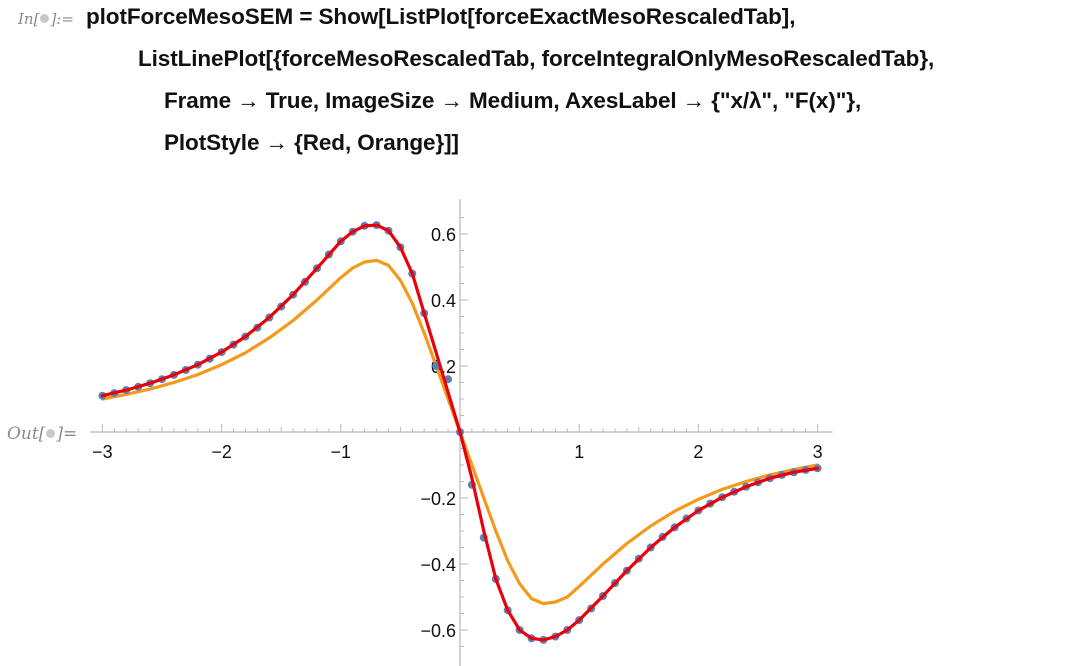 The image size is (1076, 666). I want to click on output-label-suffix: ]=, so click(67, 434).